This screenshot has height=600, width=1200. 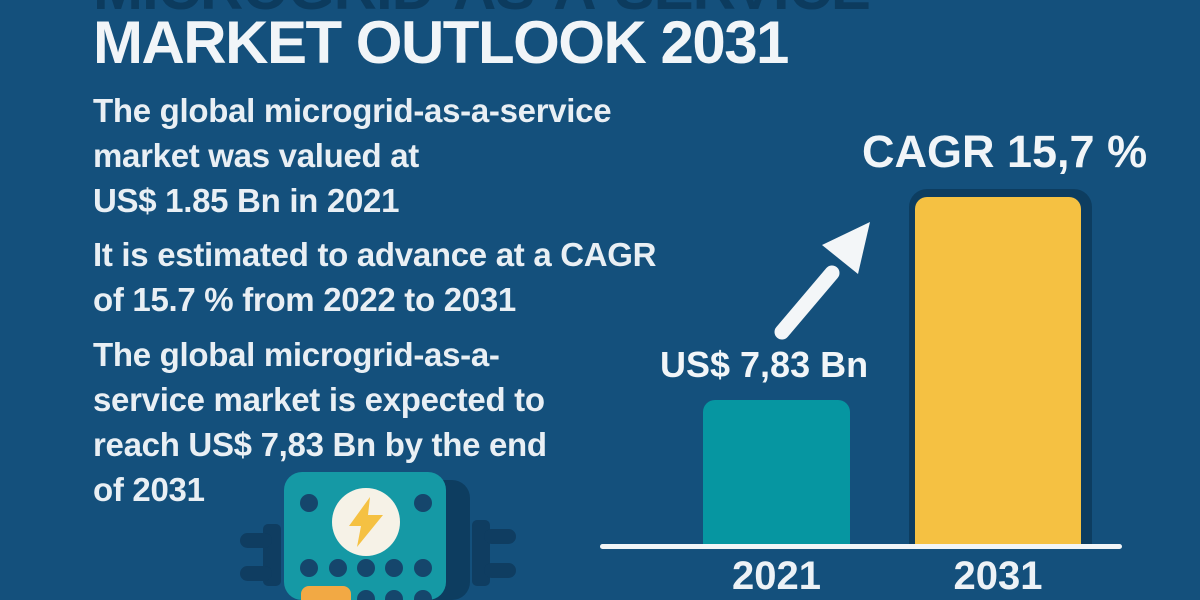 I want to click on device-port, so click(x=326, y=593).